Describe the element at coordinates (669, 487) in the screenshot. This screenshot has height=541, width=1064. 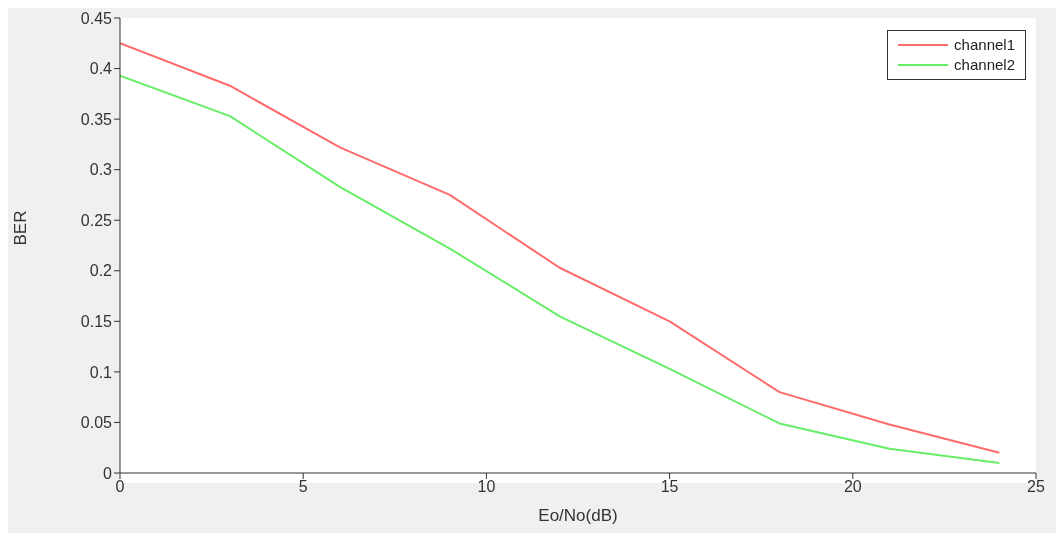
I see `x-tick-label: 15` at that location.